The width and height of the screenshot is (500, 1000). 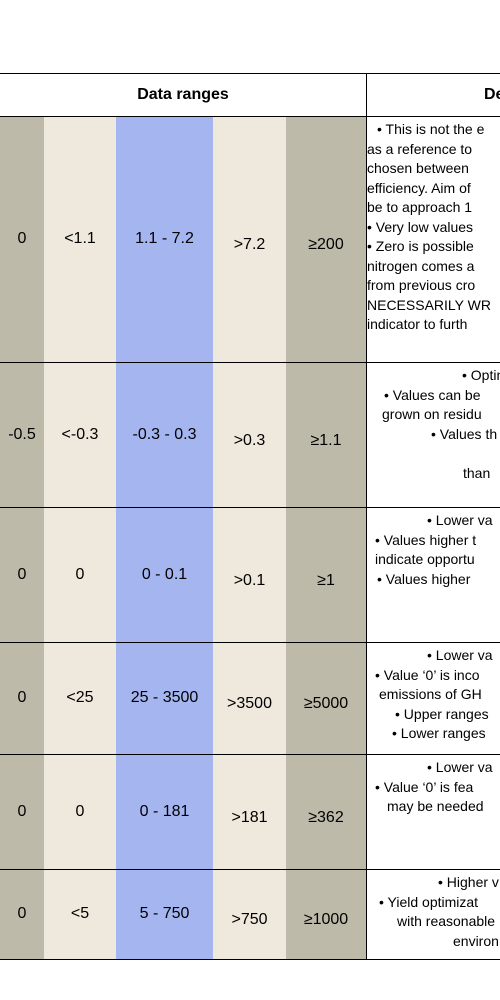 I want to click on description-line: • Optin, so click(x=481, y=375).